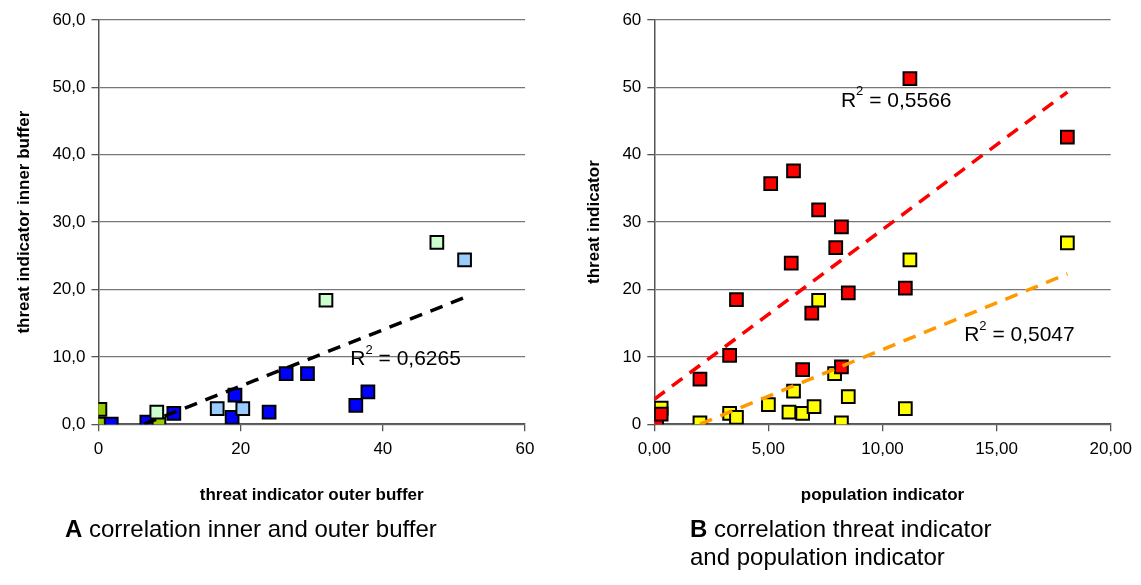 This screenshot has height=585, width=1141. Describe the element at coordinates (632, 87) in the screenshot. I see `y-tick-label: 50` at that location.